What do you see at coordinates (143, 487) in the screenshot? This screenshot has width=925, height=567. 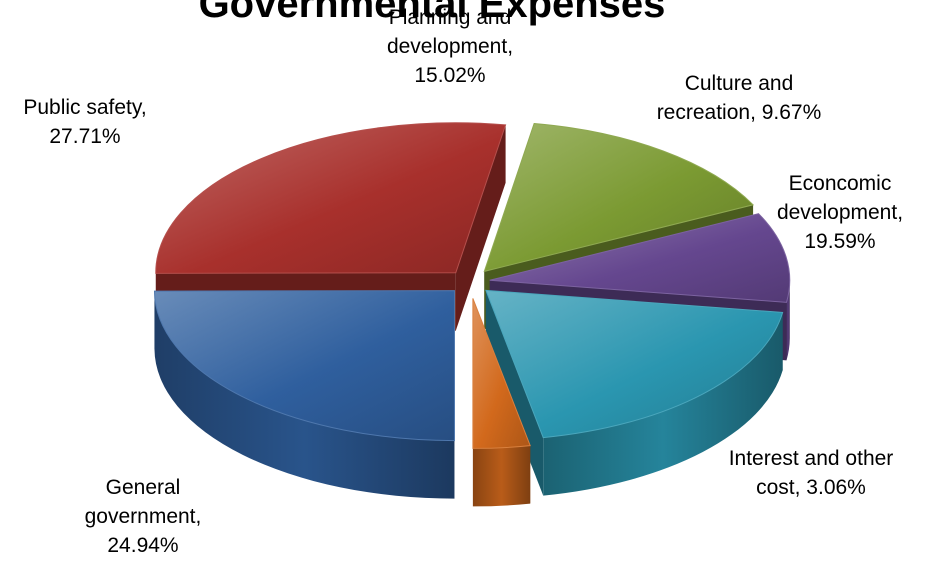 I see `slice-label-line: General` at bounding box center [143, 487].